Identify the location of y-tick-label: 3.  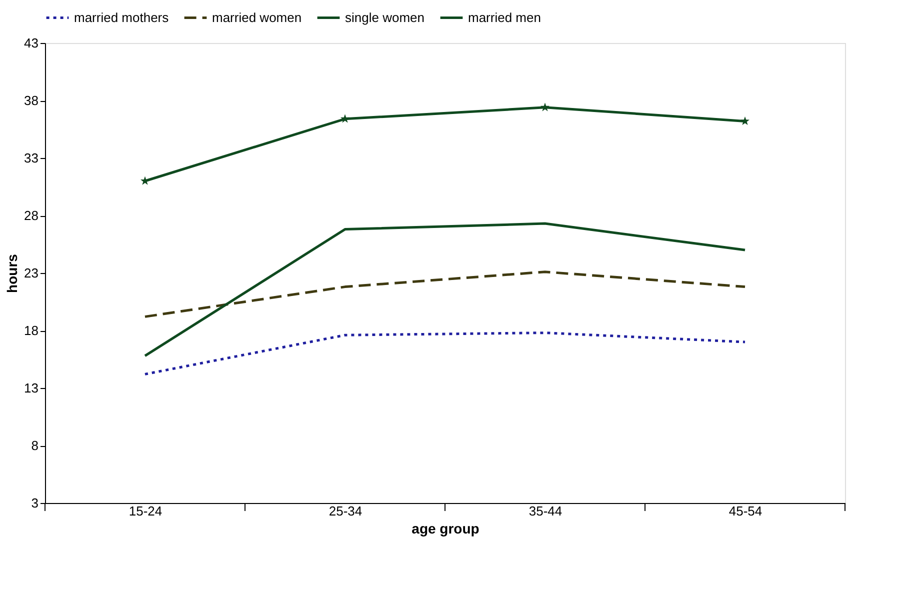
(34, 503).